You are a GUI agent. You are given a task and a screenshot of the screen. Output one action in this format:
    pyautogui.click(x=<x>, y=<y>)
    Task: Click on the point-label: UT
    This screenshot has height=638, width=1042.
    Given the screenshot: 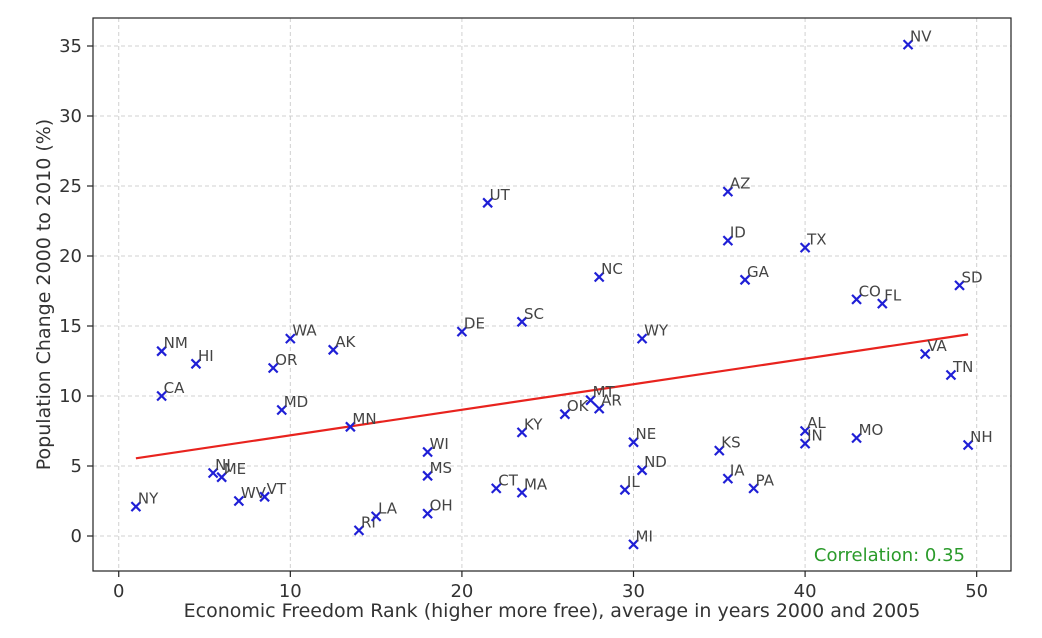 What is the action you would take?
    pyautogui.click(x=500, y=195)
    